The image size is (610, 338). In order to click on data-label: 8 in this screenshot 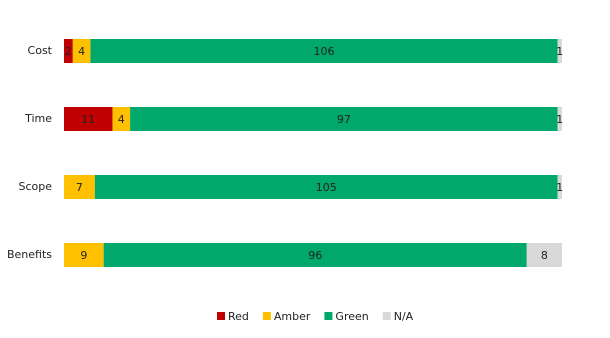, I will do `click(544, 255)`.